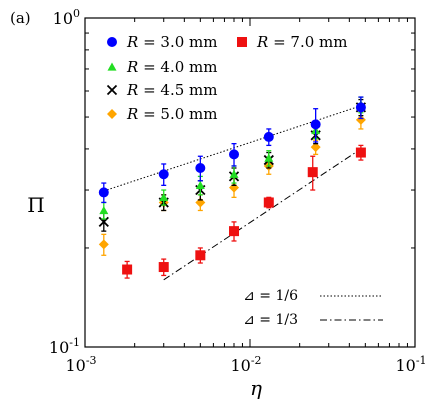  I want to click on y-tick-label: 10⁻¹, so click(64, 346).